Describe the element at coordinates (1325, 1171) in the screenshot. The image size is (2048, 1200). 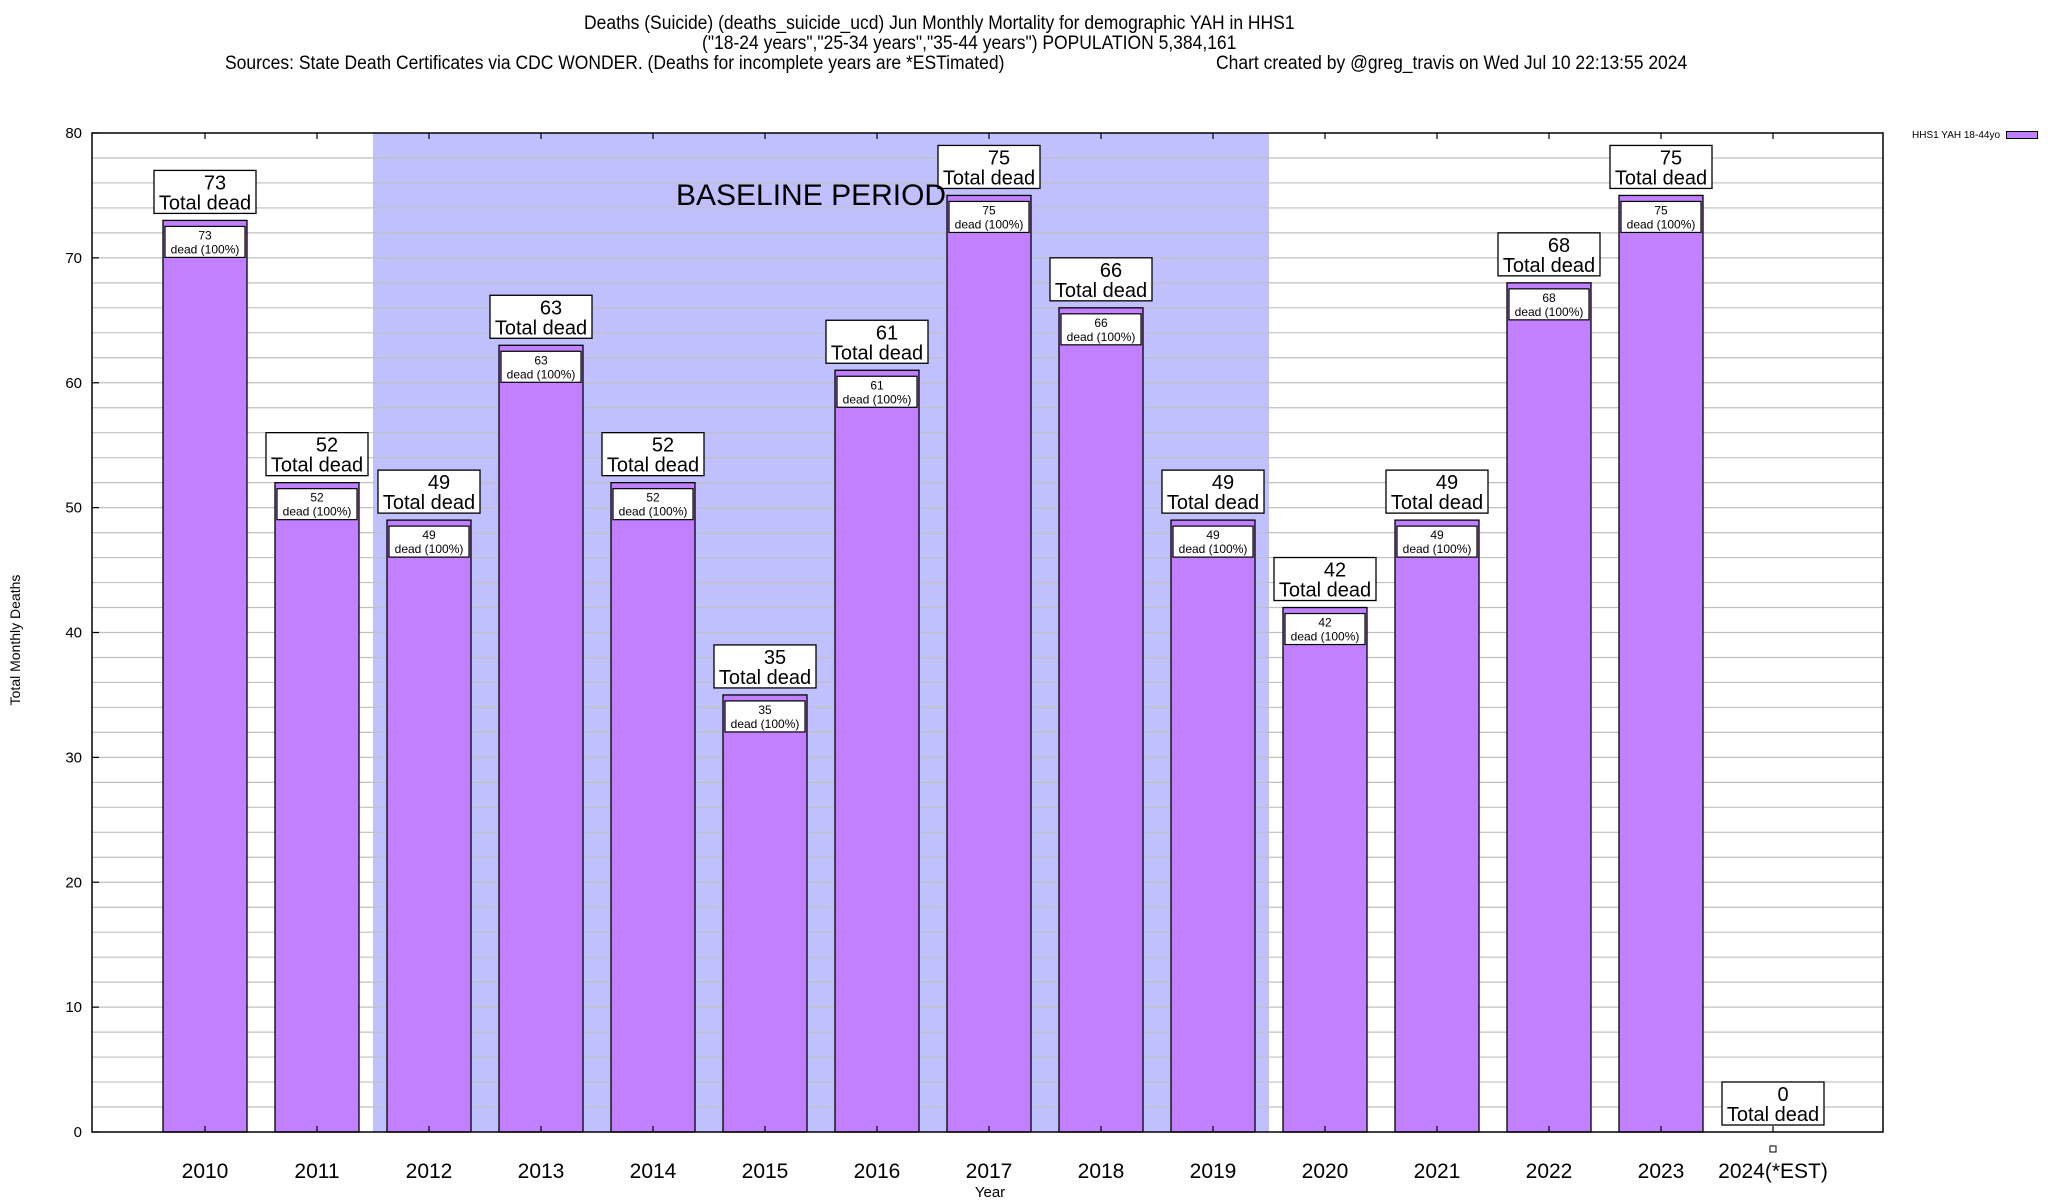
I see `x-tick-label: 2020` at that location.